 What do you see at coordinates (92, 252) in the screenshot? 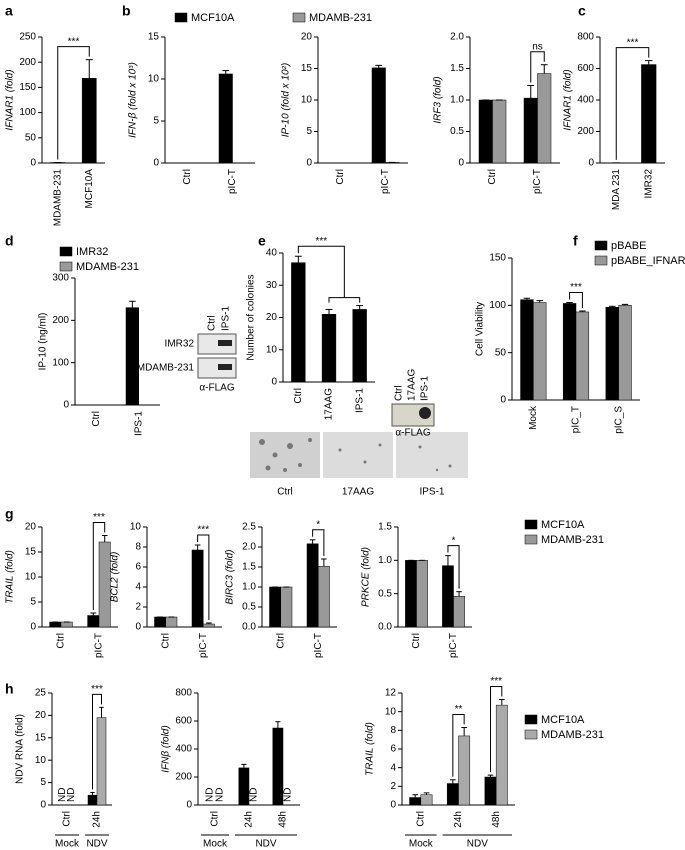
I see `legend-label: IMR32` at bounding box center [92, 252].